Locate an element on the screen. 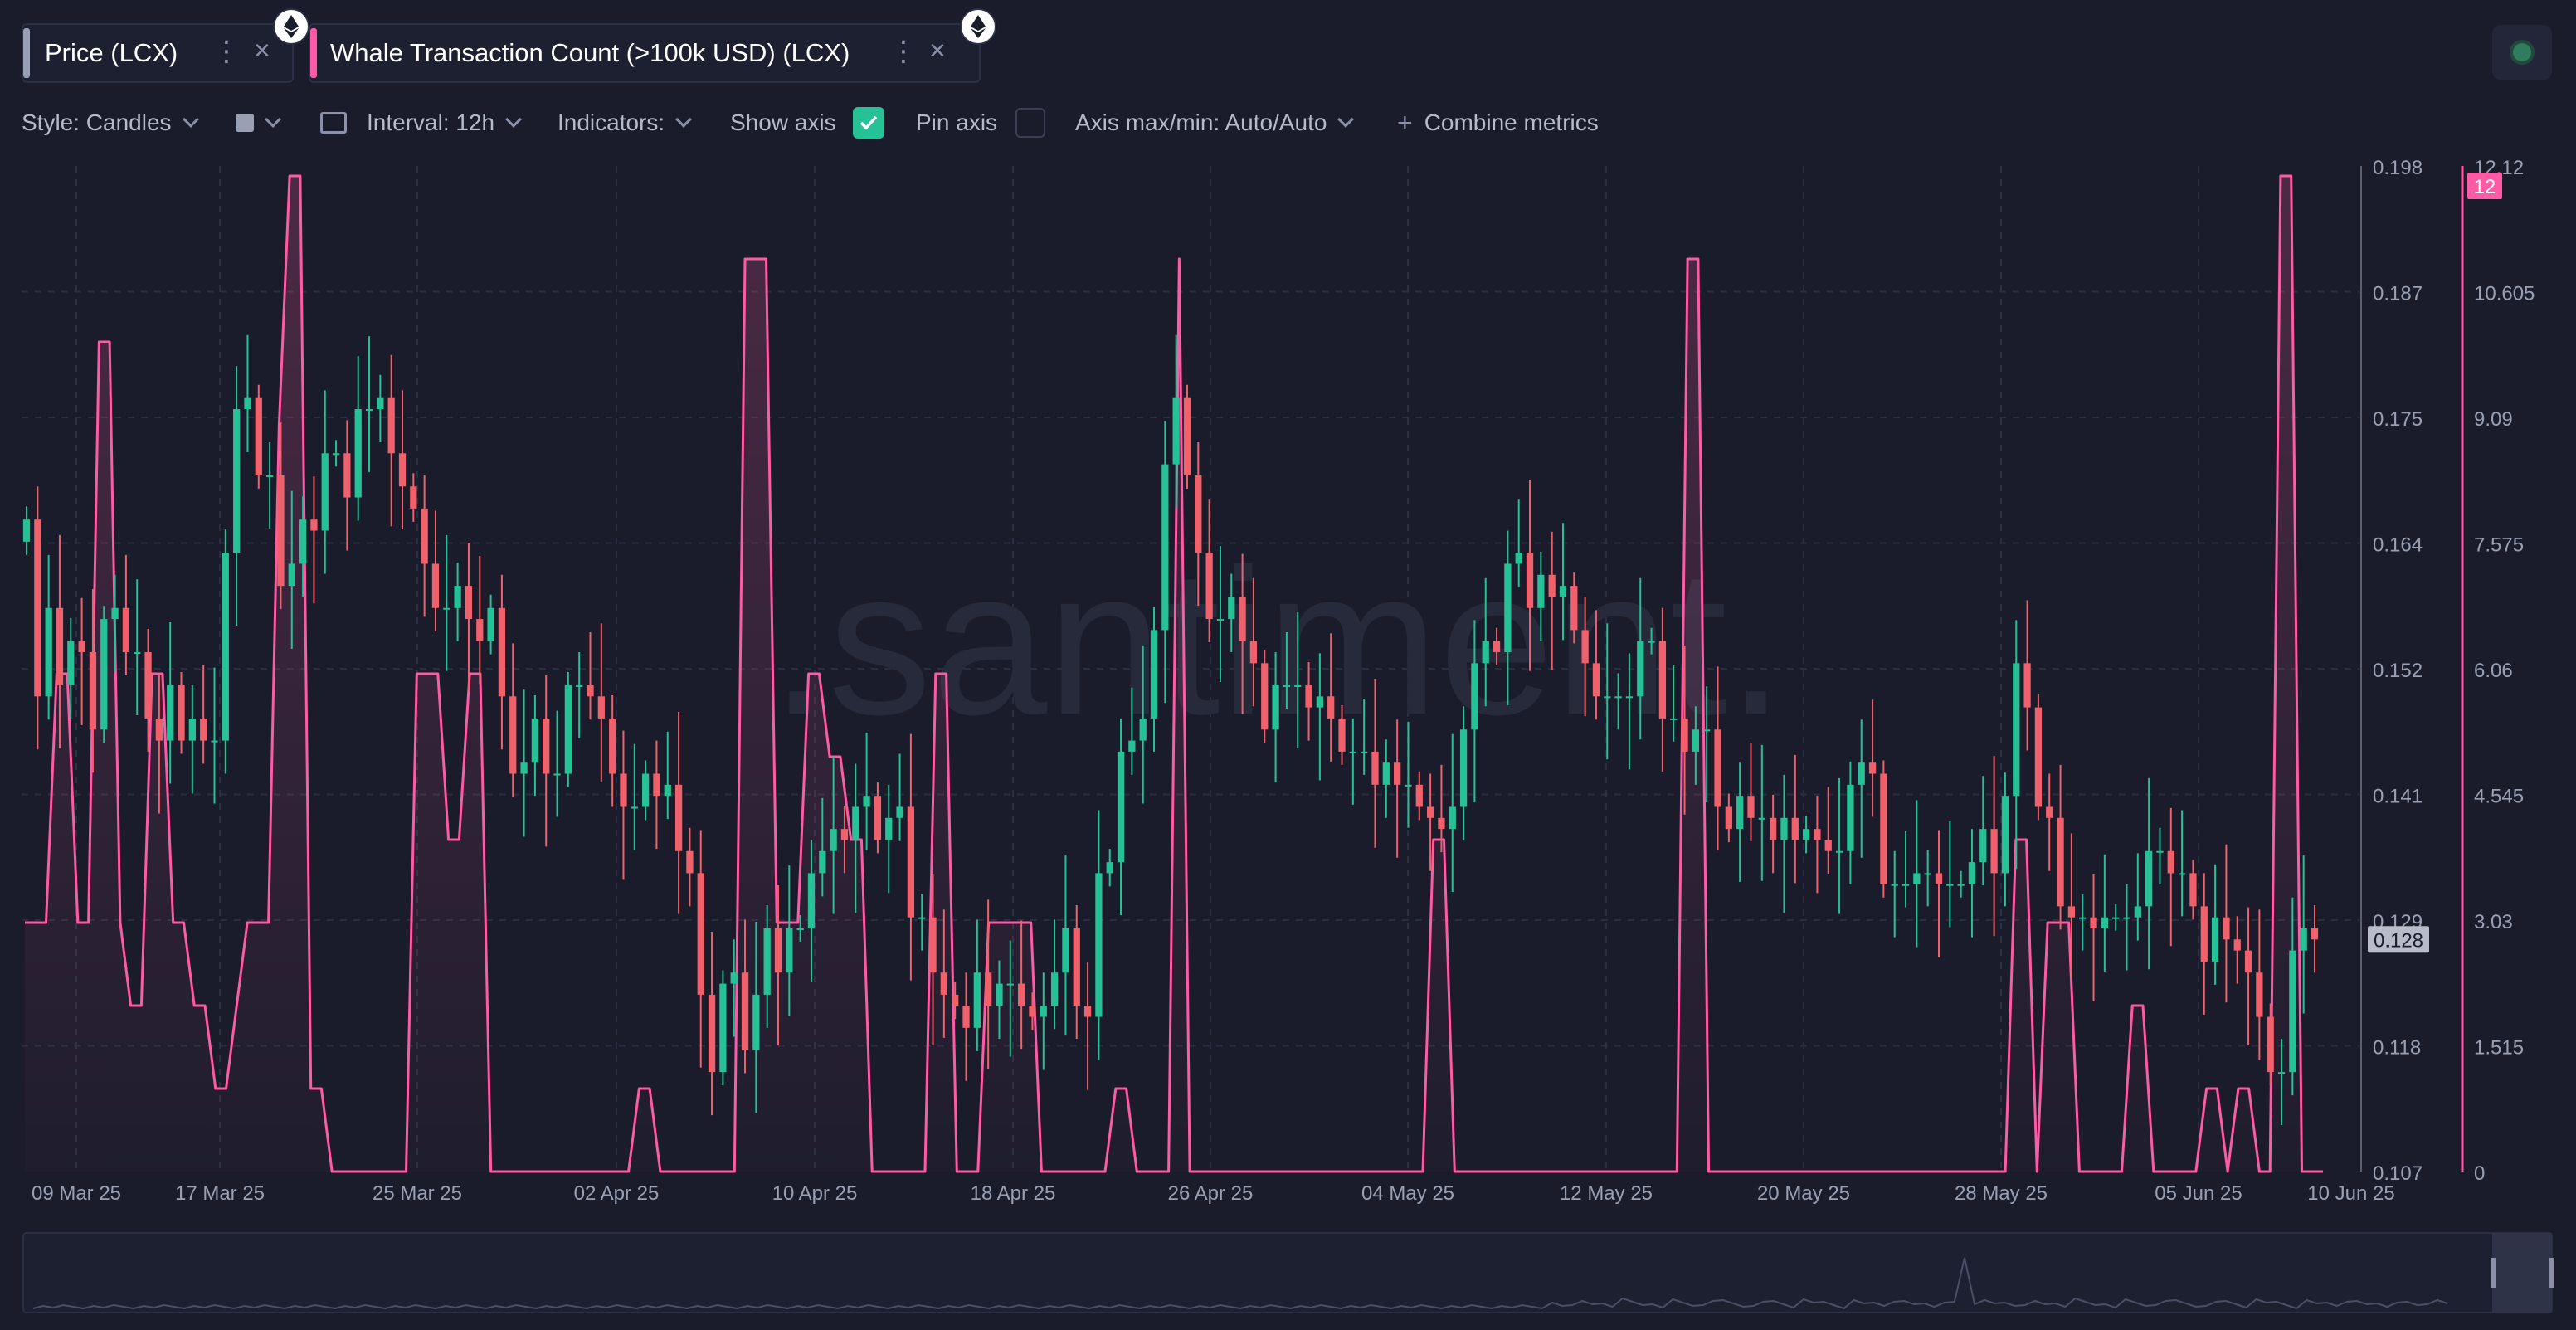 The image size is (2576, 1330). axis-maxmin-dropdown: Axis max/min: Auto/Auto is located at coordinates (1215, 122).